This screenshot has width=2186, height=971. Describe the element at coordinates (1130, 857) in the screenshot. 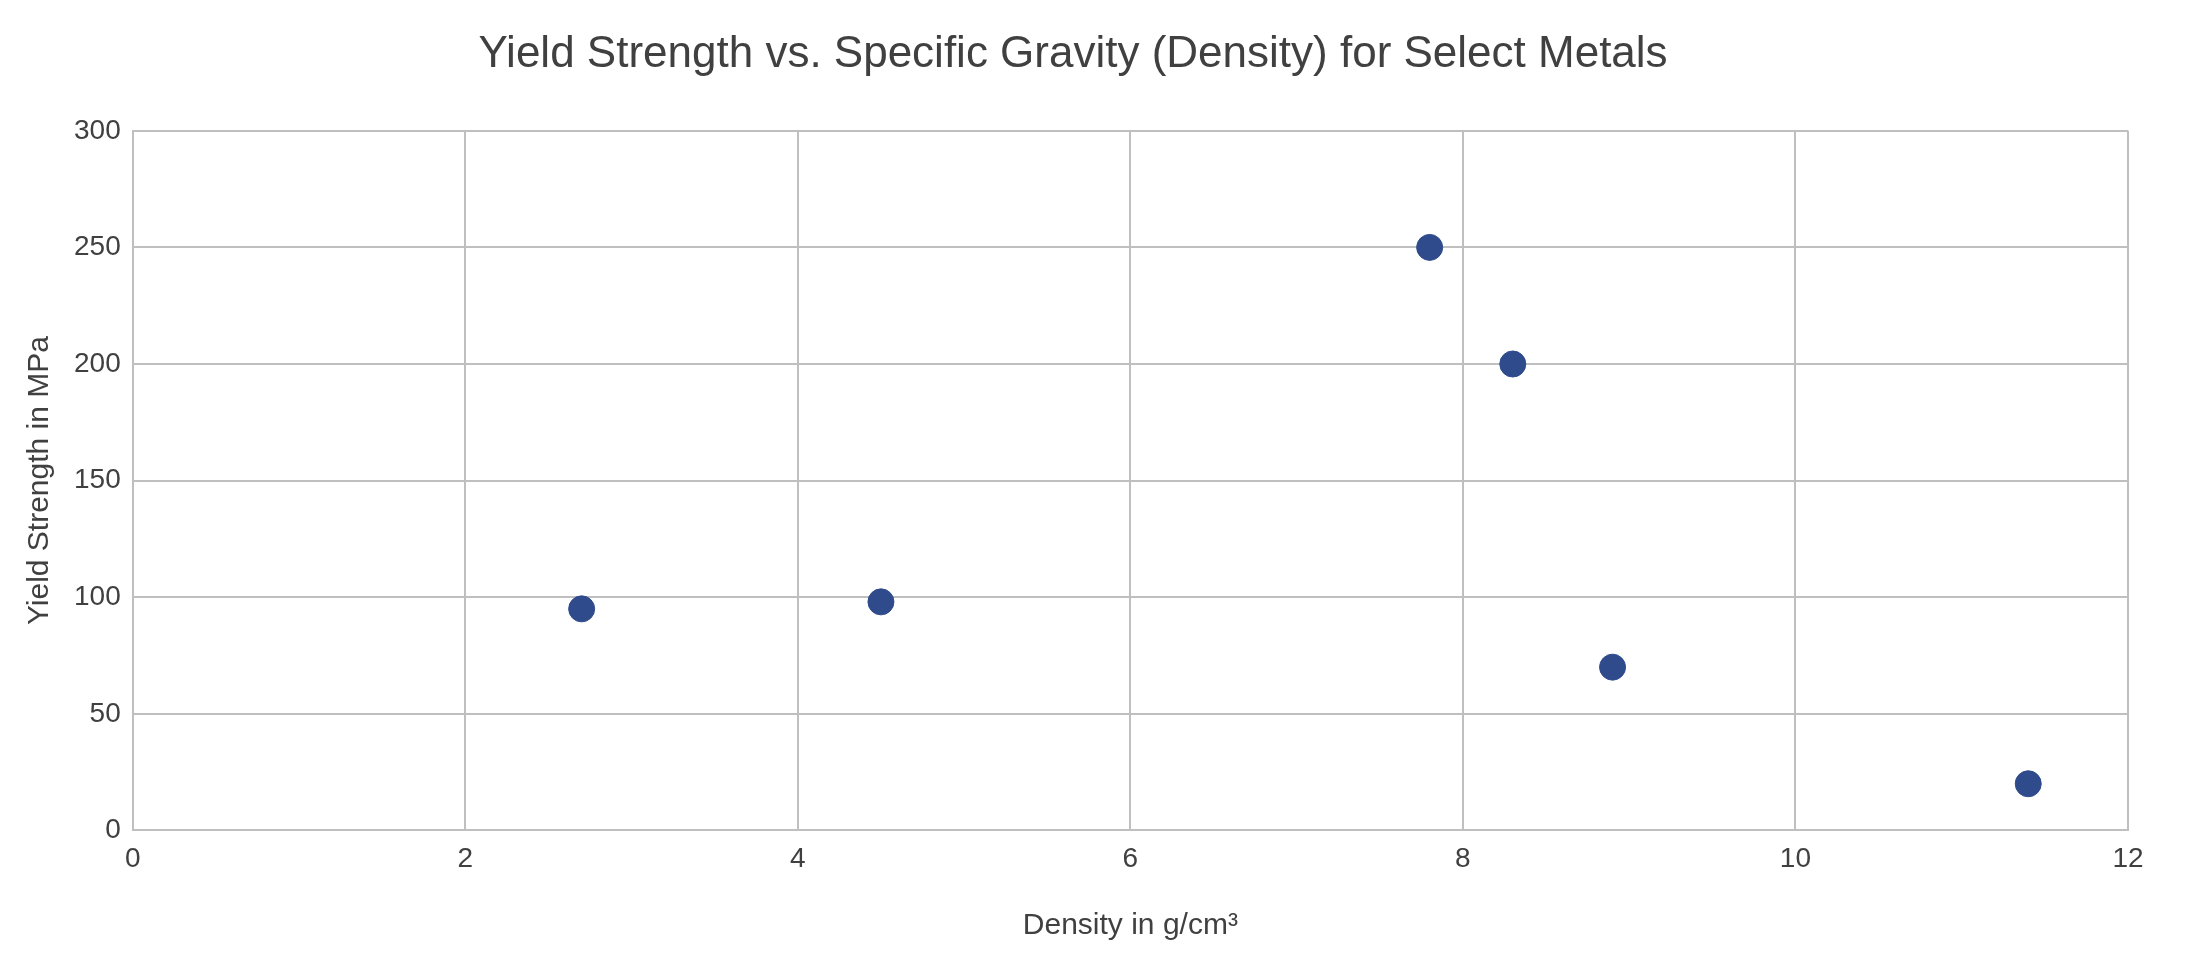

I see `x-tick-label: 6` at that location.